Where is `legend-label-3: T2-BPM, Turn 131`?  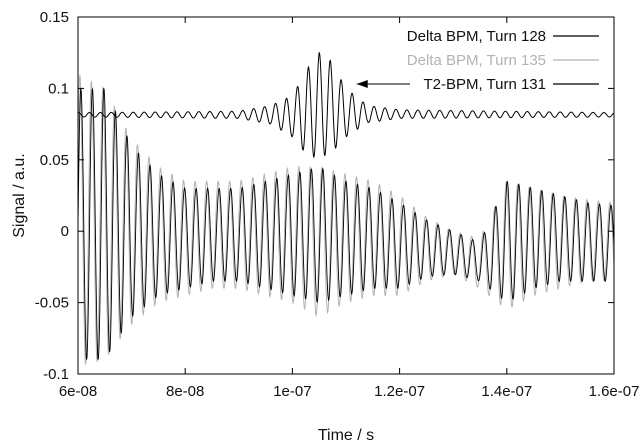 legend-label-3: T2-BPM, Turn 131 is located at coordinates (484, 84).